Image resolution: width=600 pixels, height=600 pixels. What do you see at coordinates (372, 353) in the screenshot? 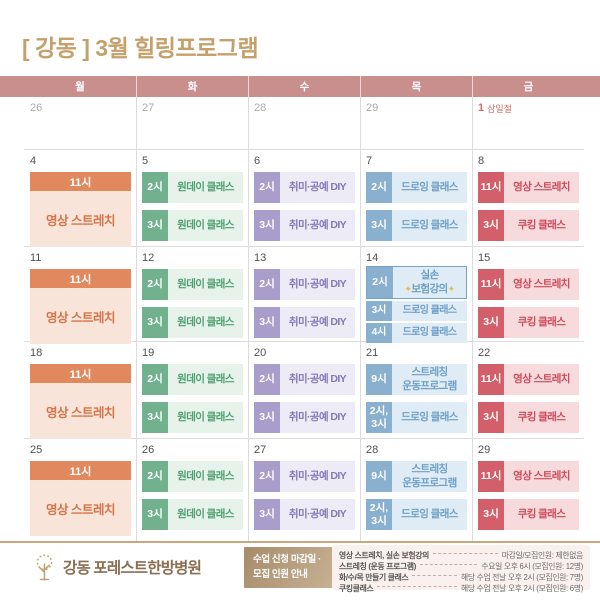
I see `date-number: 21` at bounding box center [372, 353].